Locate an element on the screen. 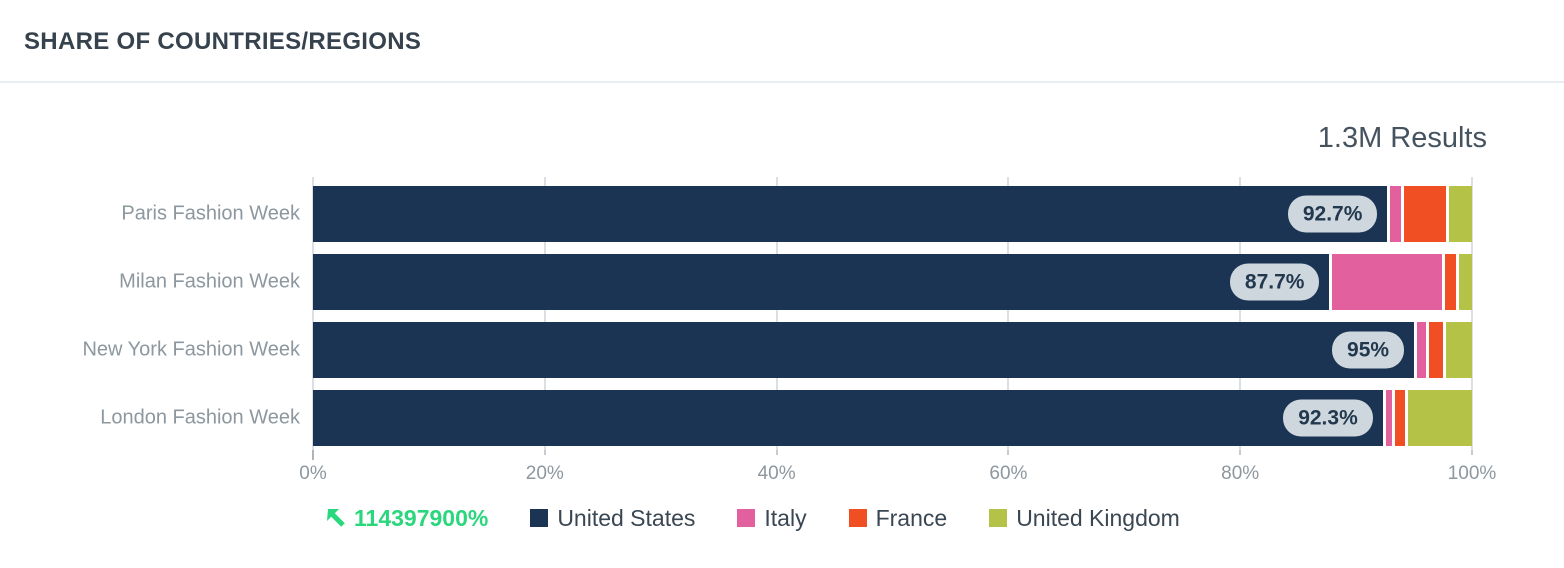 This screenshot has height=568, width=1564. bar-value-label: 87.7% is located at coordinates (1274, 282).